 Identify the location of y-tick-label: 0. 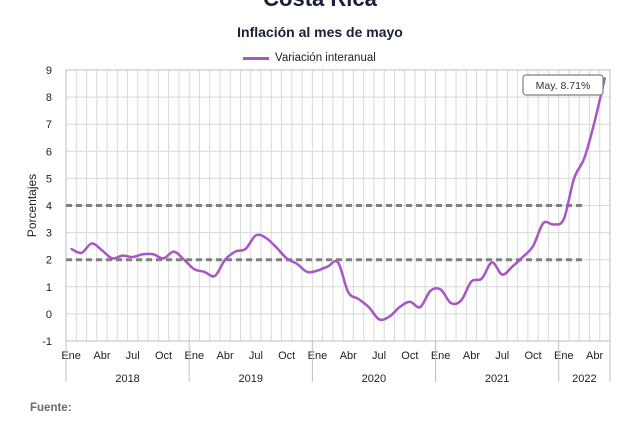
(49, 315).